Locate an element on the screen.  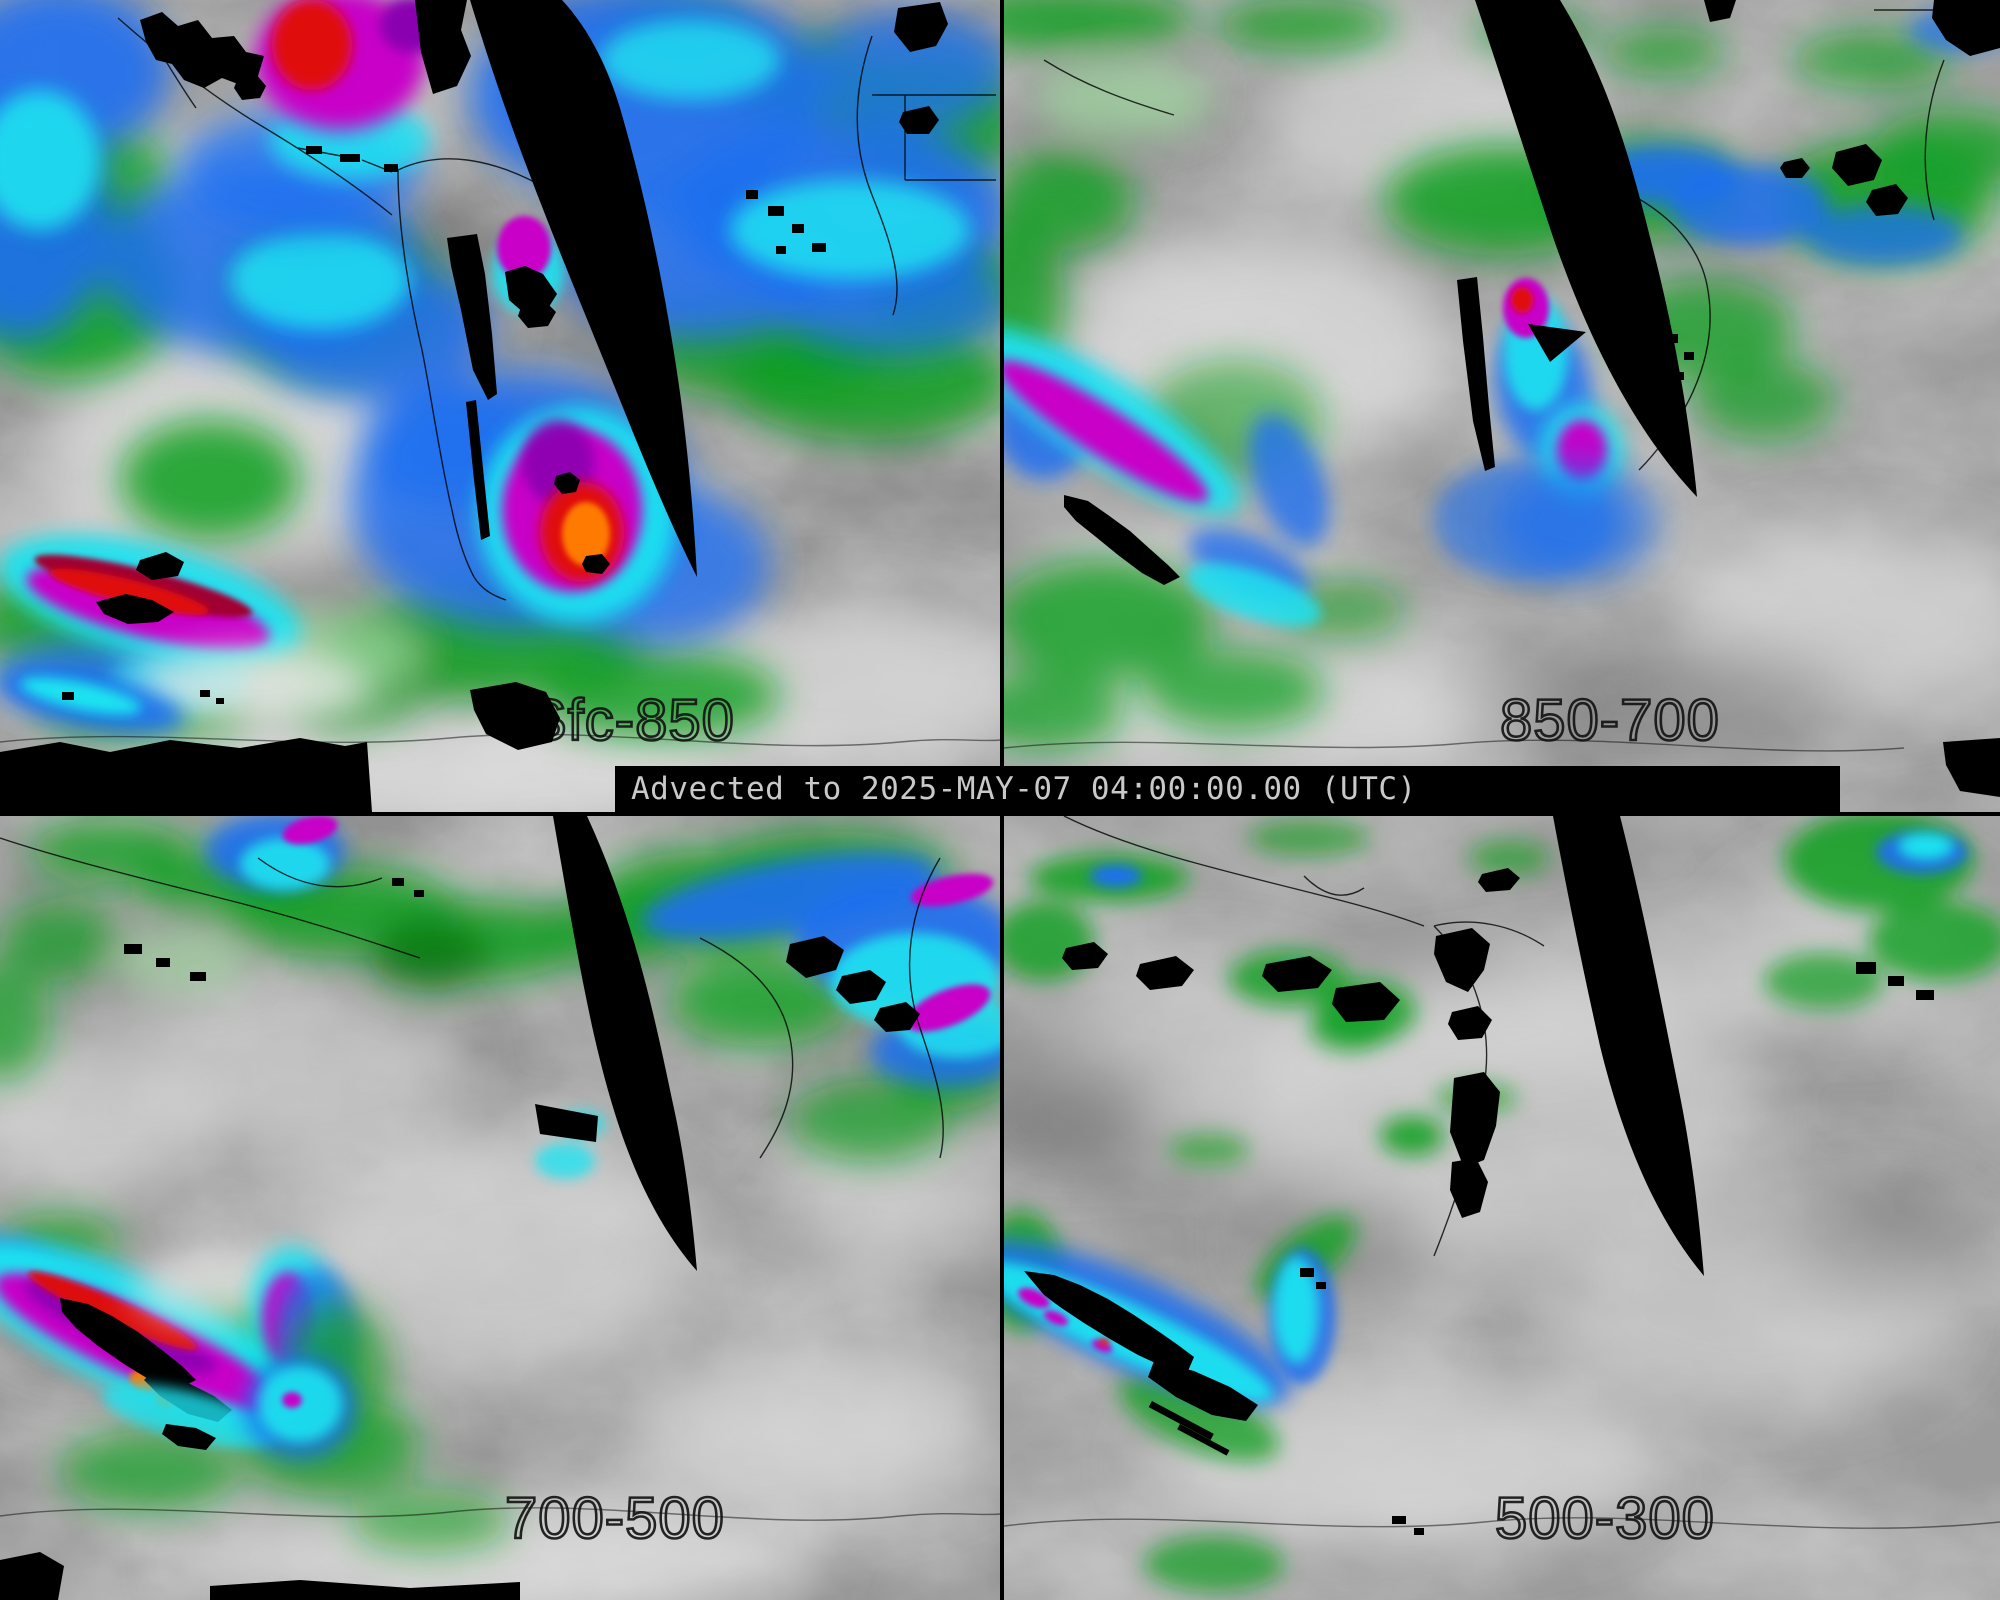
atmospheric-river-band is located at coordinates (1162, 476).